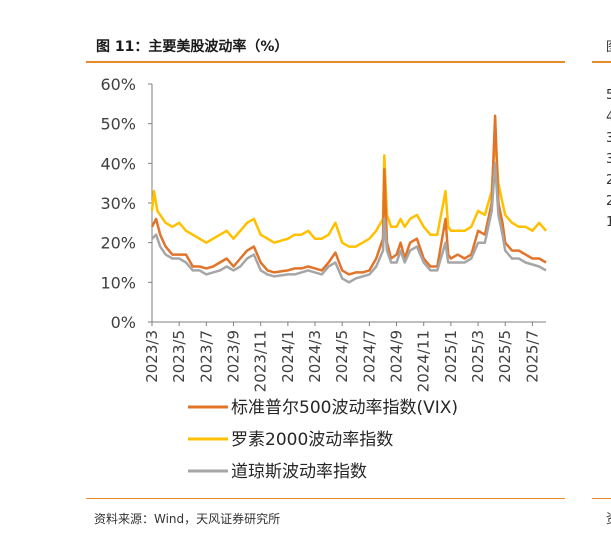 The height and width of the screenshot is (536, 611). I want to click on y-tick-label: 20%, so click(118, 243).